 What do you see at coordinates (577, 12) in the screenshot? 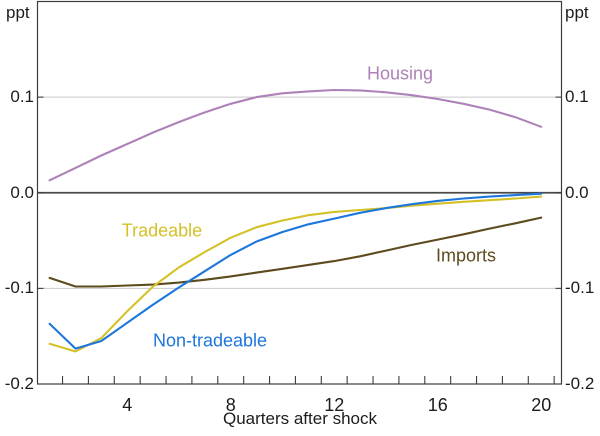
I see `y-unit-label-right: ppt` at bounding box center [577, 12].